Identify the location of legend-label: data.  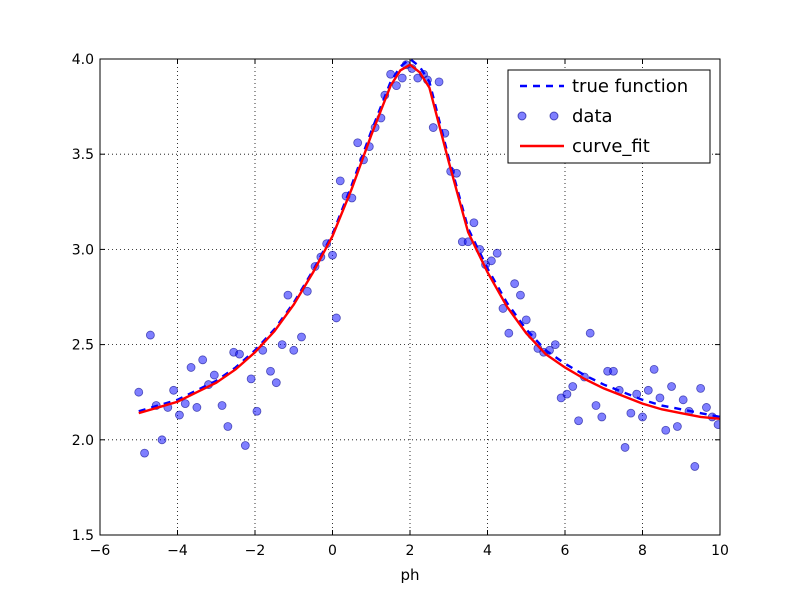
(592, 116).